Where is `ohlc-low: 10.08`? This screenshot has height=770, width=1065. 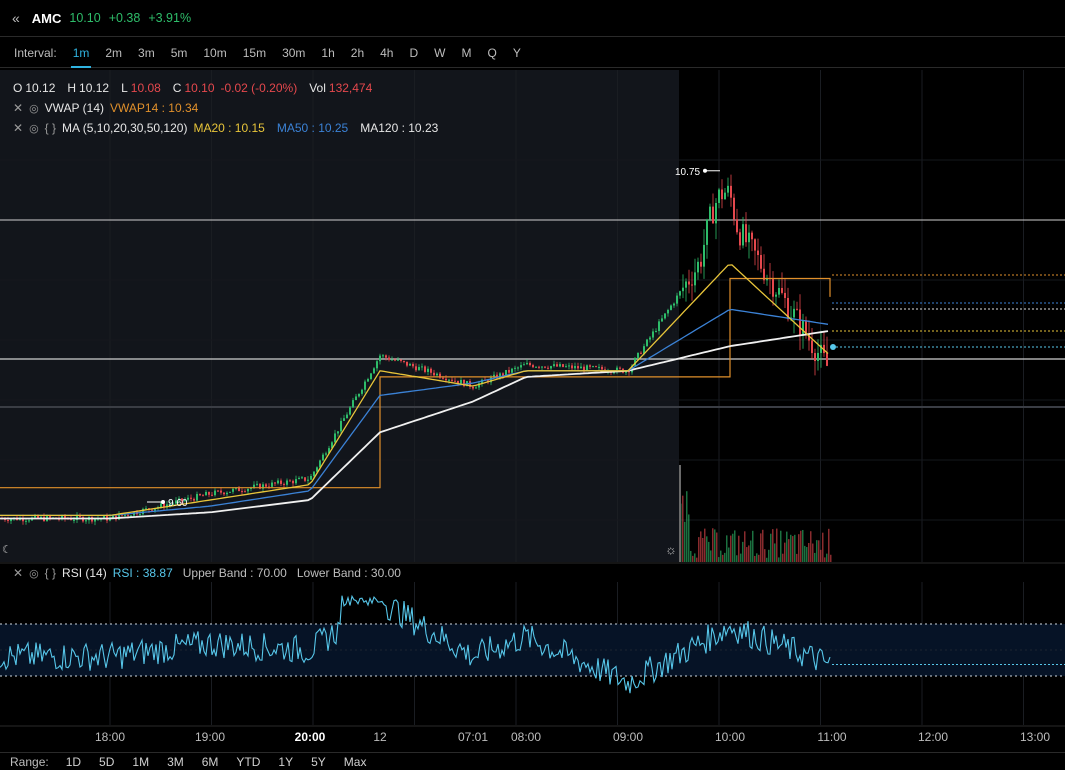
ohlc-low: 10.08 is located at coordinates (145, 88).